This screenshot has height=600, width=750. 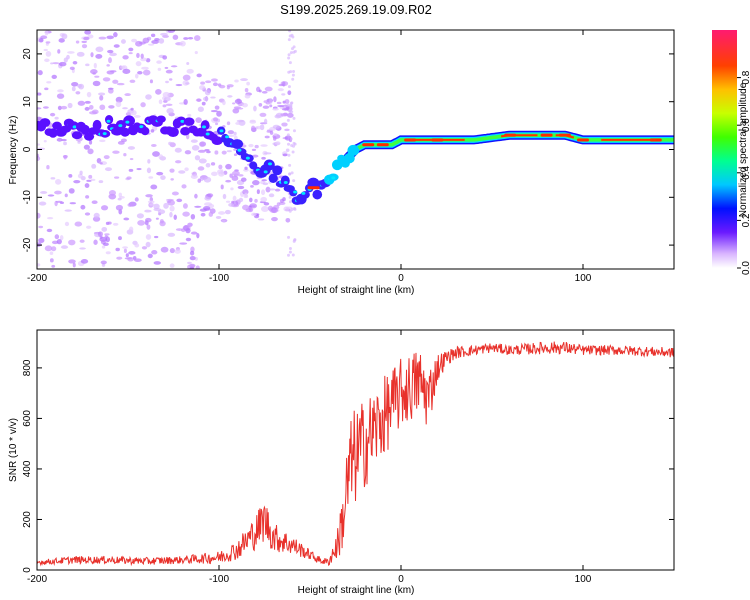 I want to click on spectrogram-xtick-label: 0, so click(x=401, y=278).